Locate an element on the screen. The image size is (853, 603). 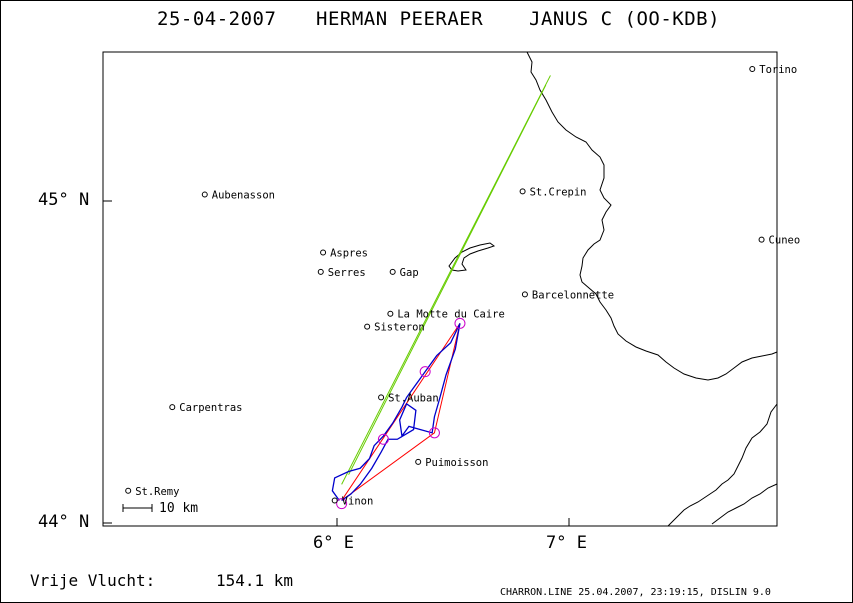
glider-name: JANUS C (OO-KDB) is located at coordinates (625, 19).